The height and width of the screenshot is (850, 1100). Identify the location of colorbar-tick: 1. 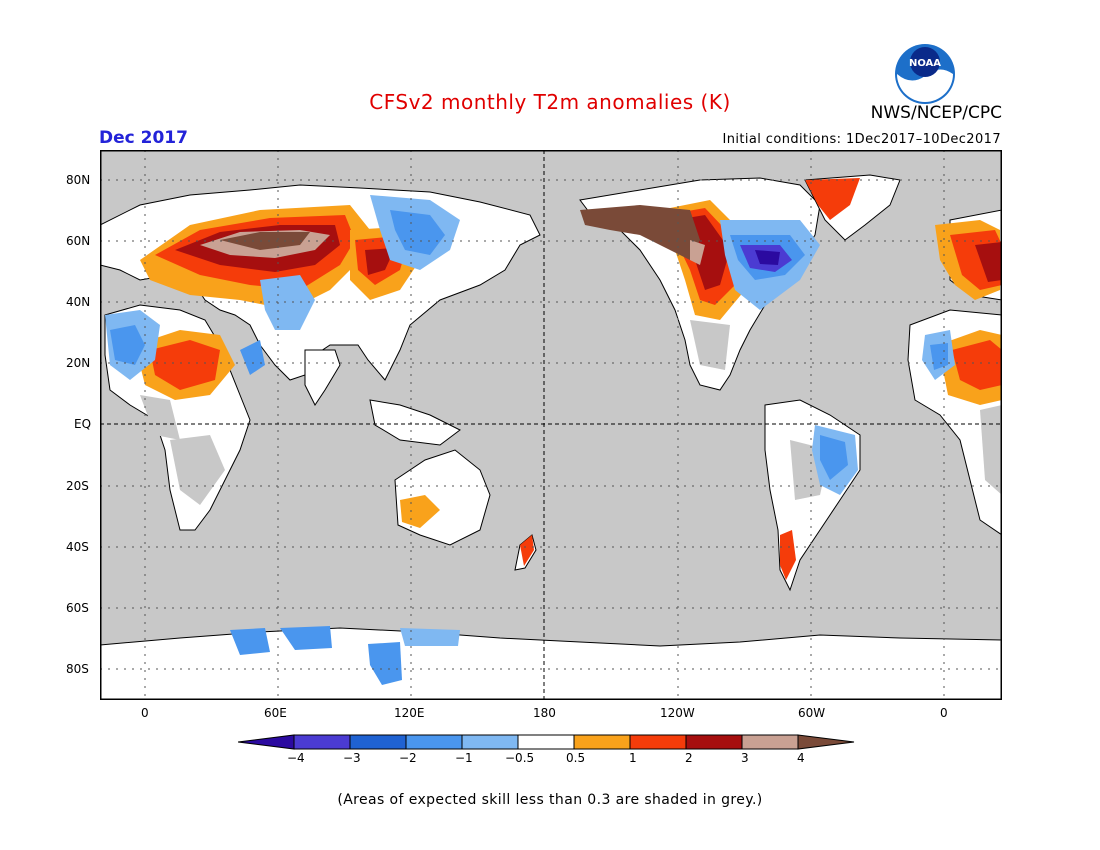
(633, 758).